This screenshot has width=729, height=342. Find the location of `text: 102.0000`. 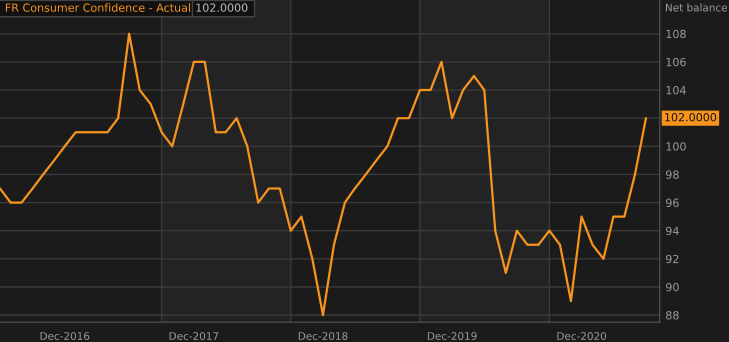

text: 102.0000 is located at coordinates (690, 117).